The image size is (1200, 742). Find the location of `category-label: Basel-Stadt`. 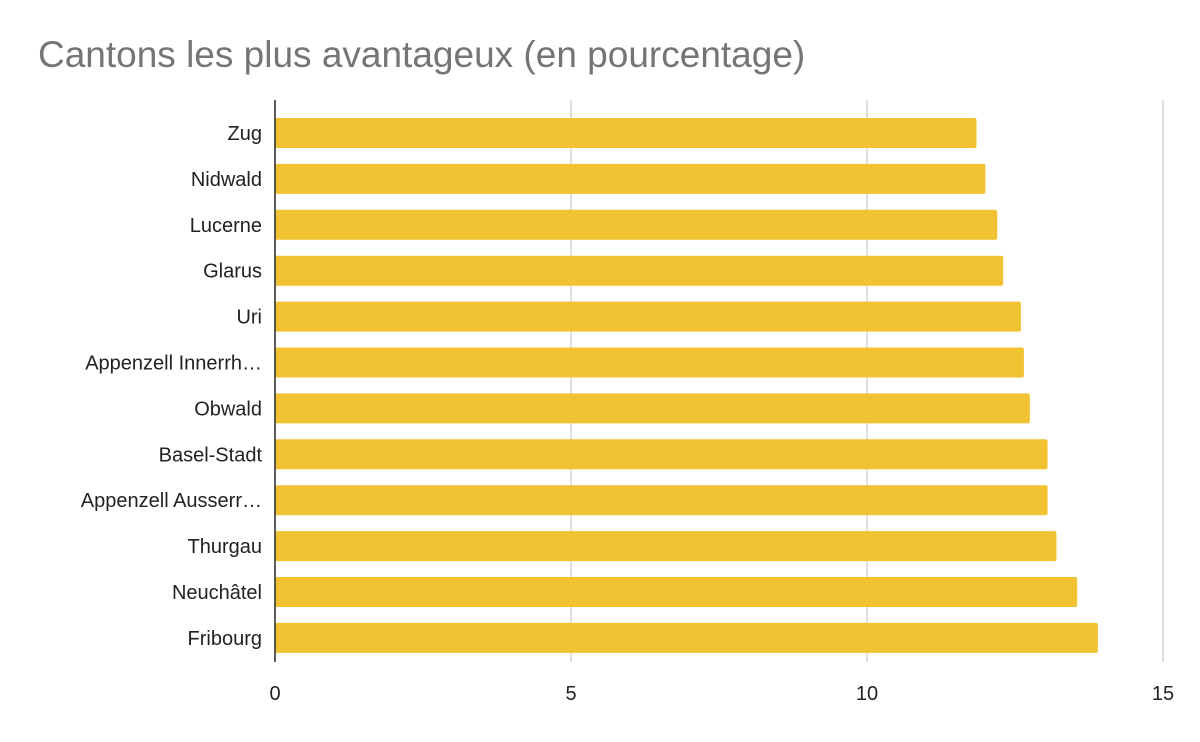

category-label: Basel-Stadt is located at coordinates (211, 455).